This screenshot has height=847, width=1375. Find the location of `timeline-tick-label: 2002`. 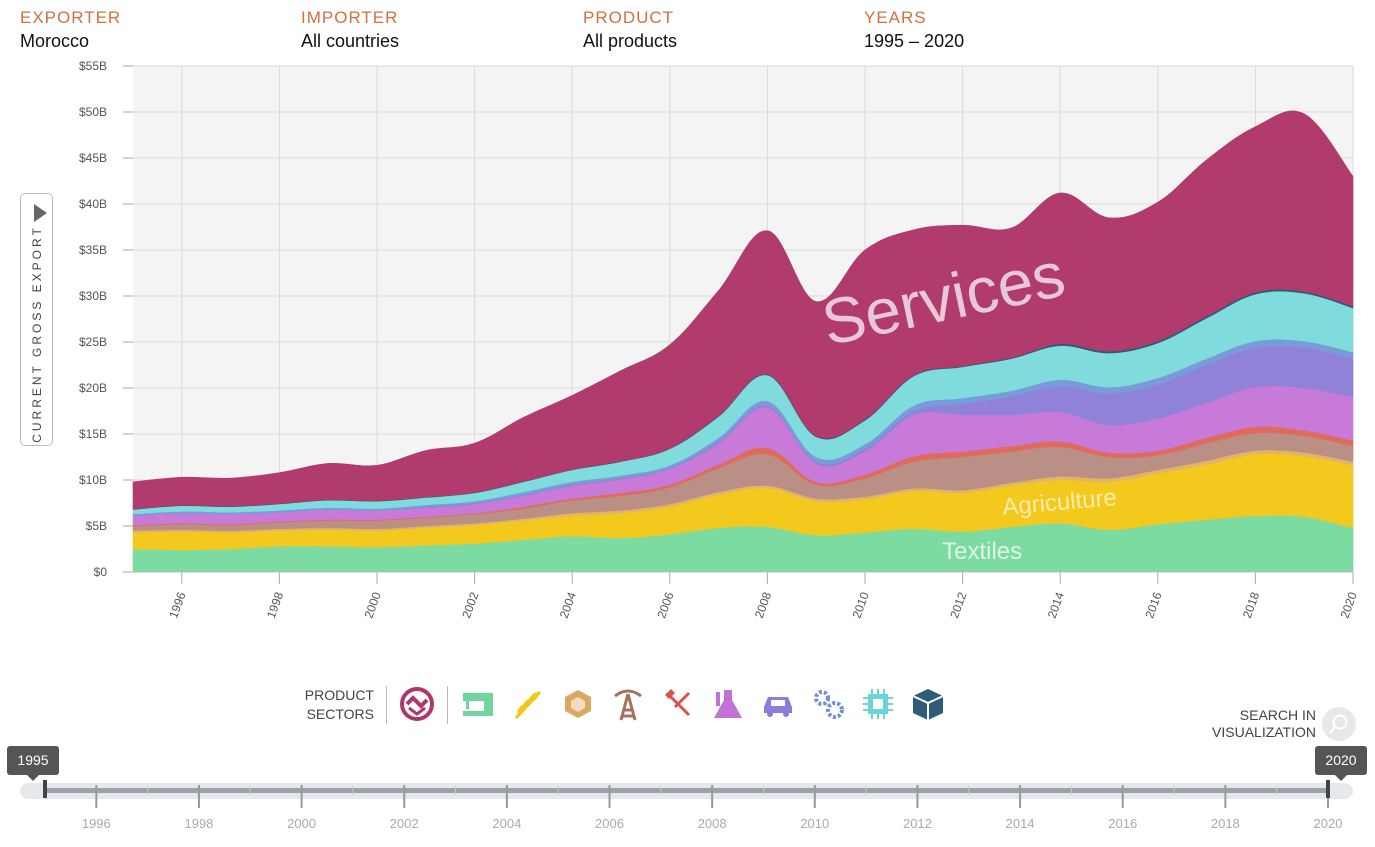

timeline-tick-label: 2002 is located at coordinates (404, 823).